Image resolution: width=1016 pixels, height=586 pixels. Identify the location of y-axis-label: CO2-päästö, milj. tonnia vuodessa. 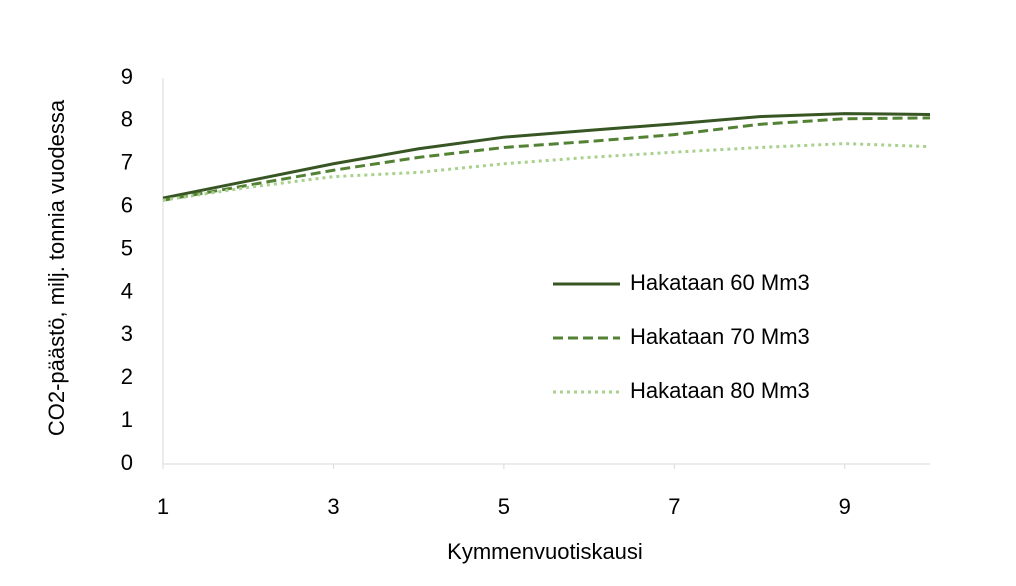
(56, 267).